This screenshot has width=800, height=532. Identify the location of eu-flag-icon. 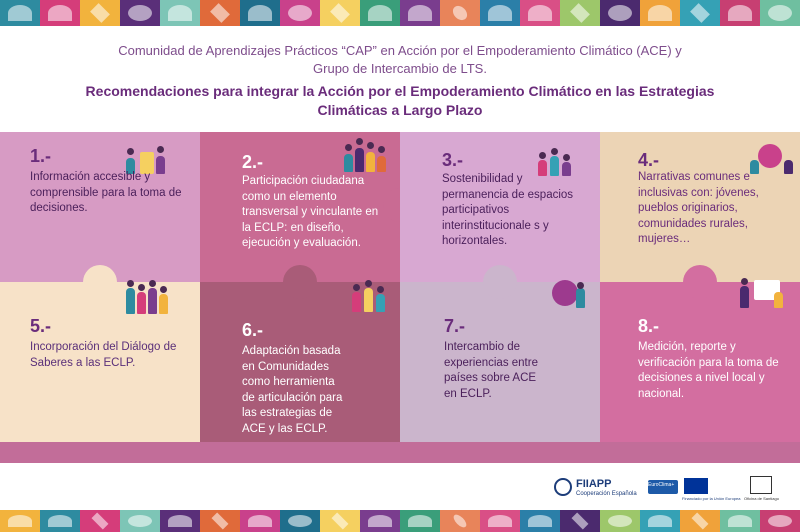
(696, 486).